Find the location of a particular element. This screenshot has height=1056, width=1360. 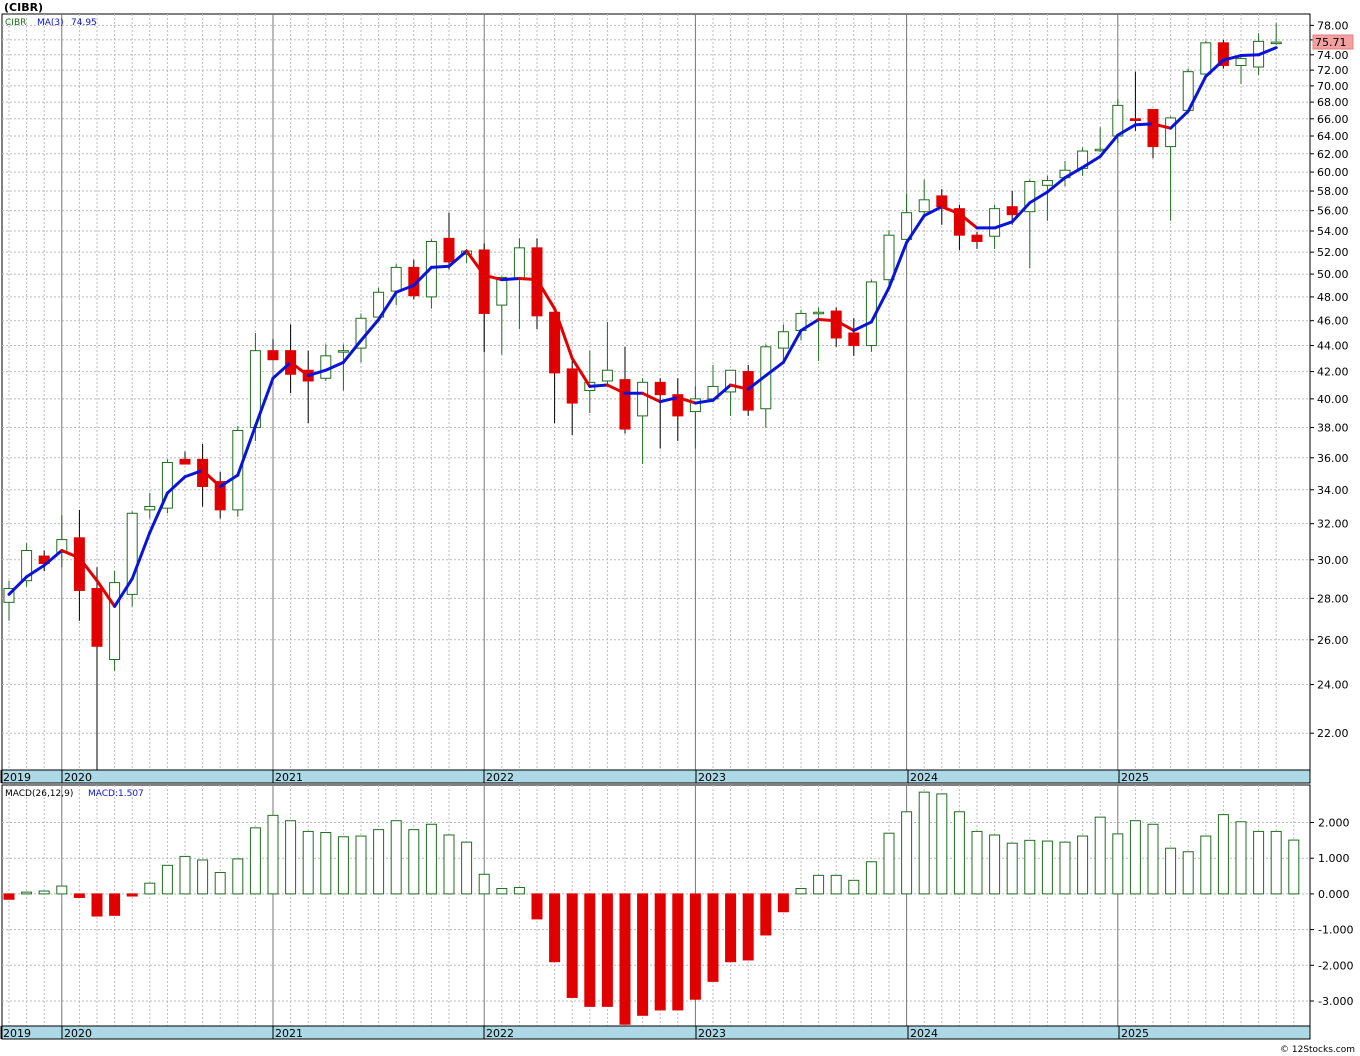

year-label: 2025 is located at coordinates (1135, 1033).